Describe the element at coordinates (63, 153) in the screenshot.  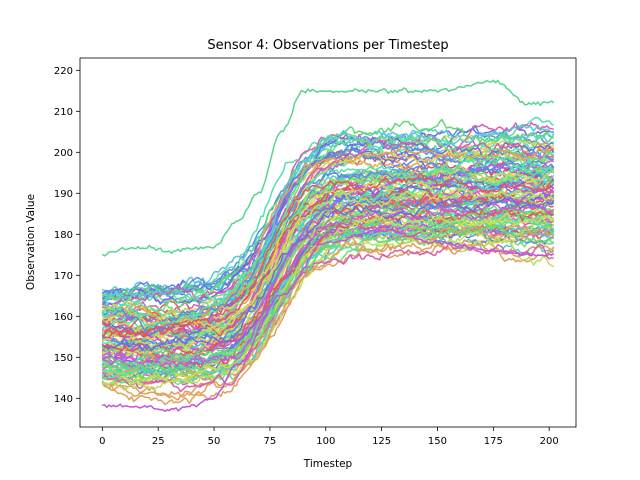
I see `y-tick-label: 200` at that location.